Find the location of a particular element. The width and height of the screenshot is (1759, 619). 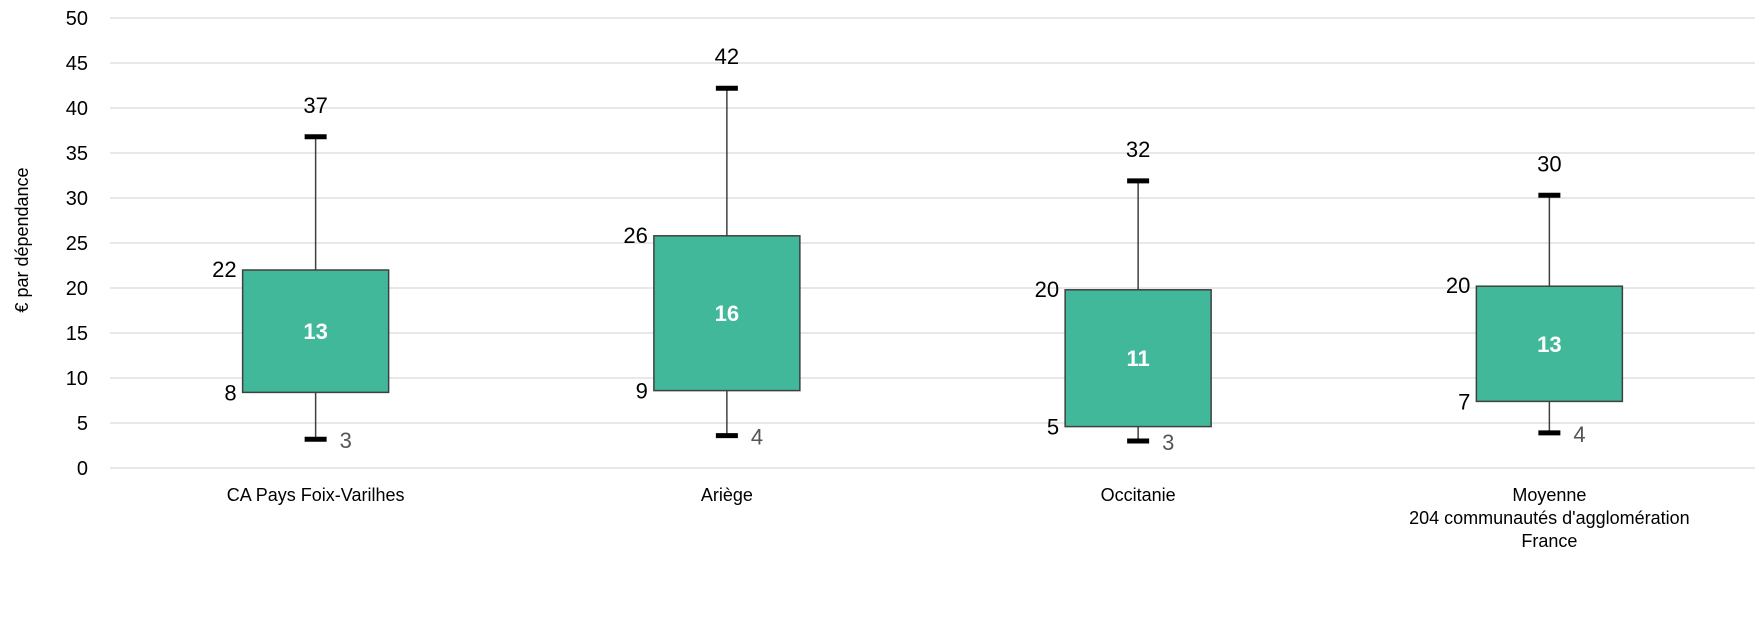

category-label: Ariège is located at coordinates (727, 495).